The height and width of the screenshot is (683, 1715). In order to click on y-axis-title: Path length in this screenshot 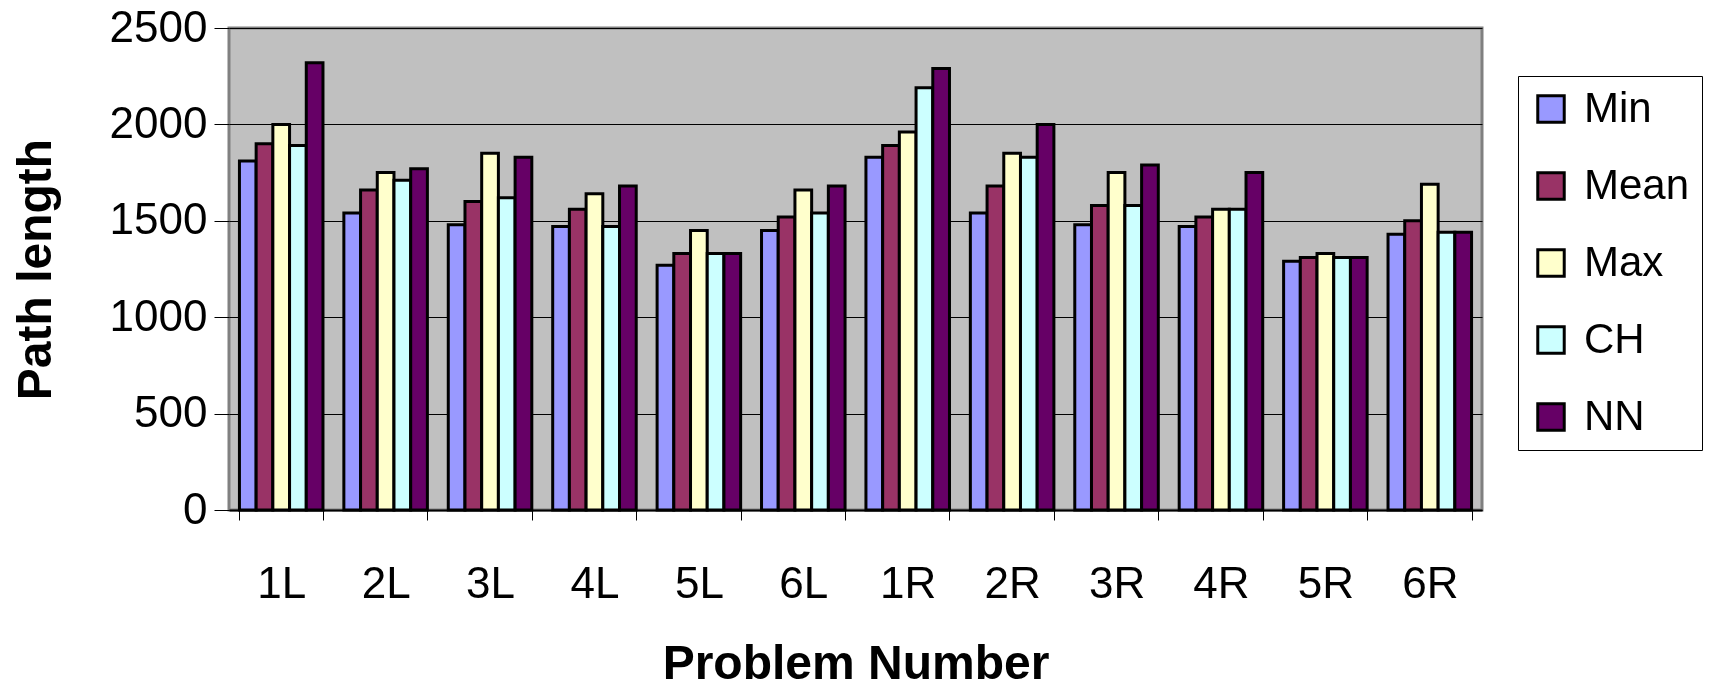, I will do `click(34, 269)`.